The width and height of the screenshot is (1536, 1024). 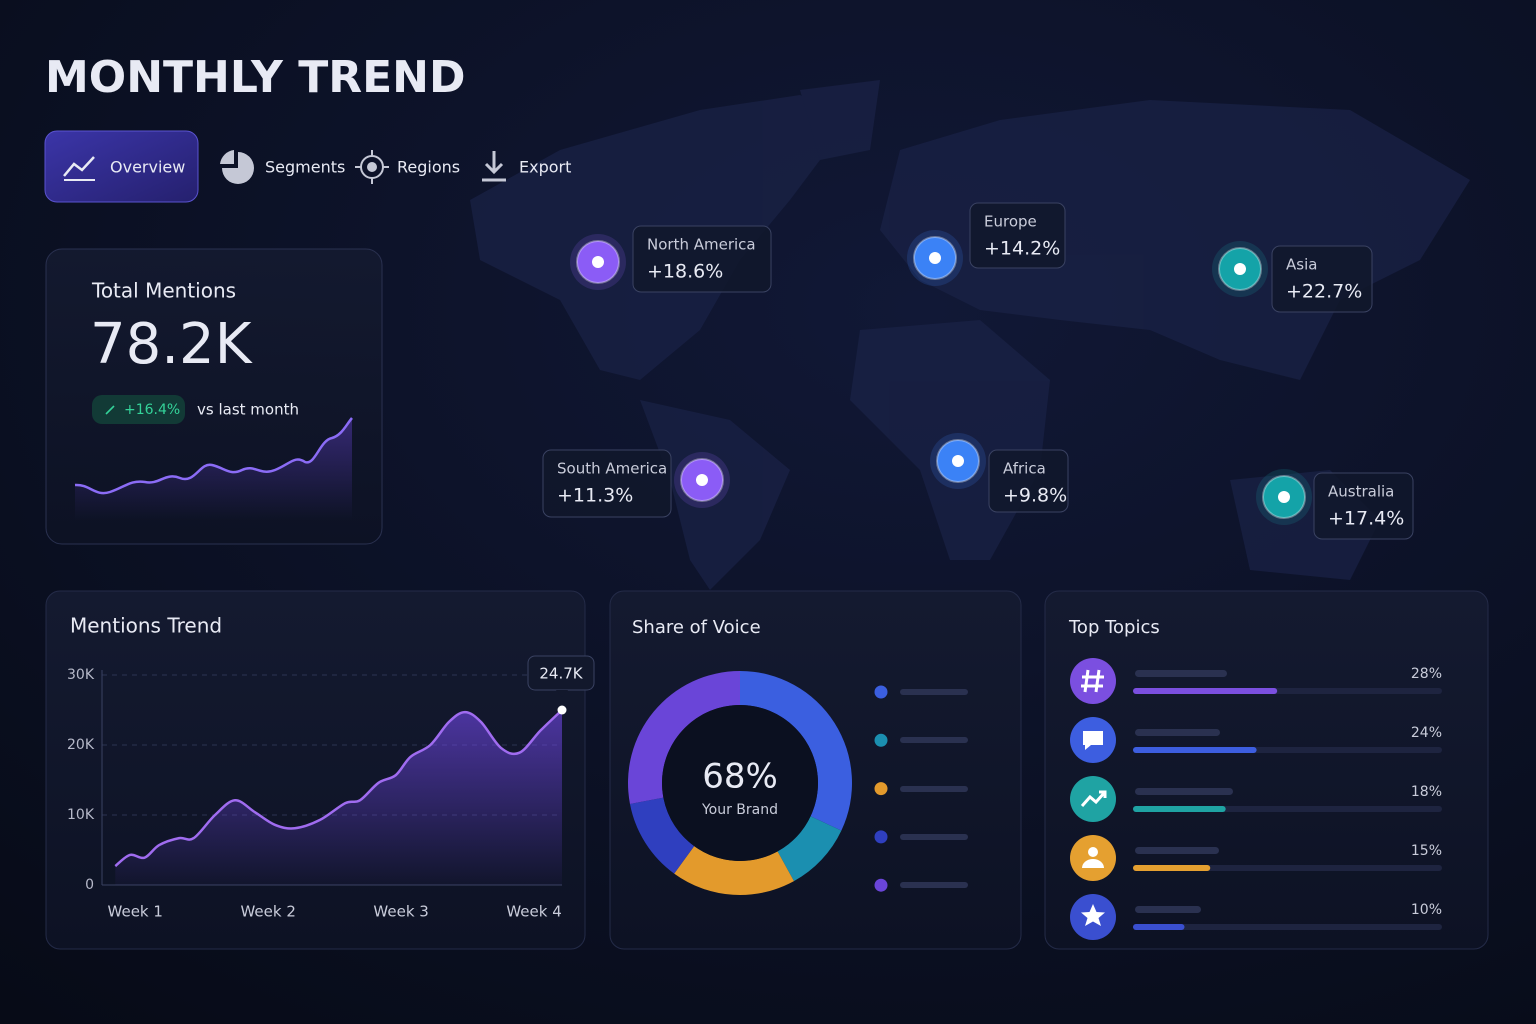 I want to click on topic-value-label: 28%, so click(x=1426, y=674).